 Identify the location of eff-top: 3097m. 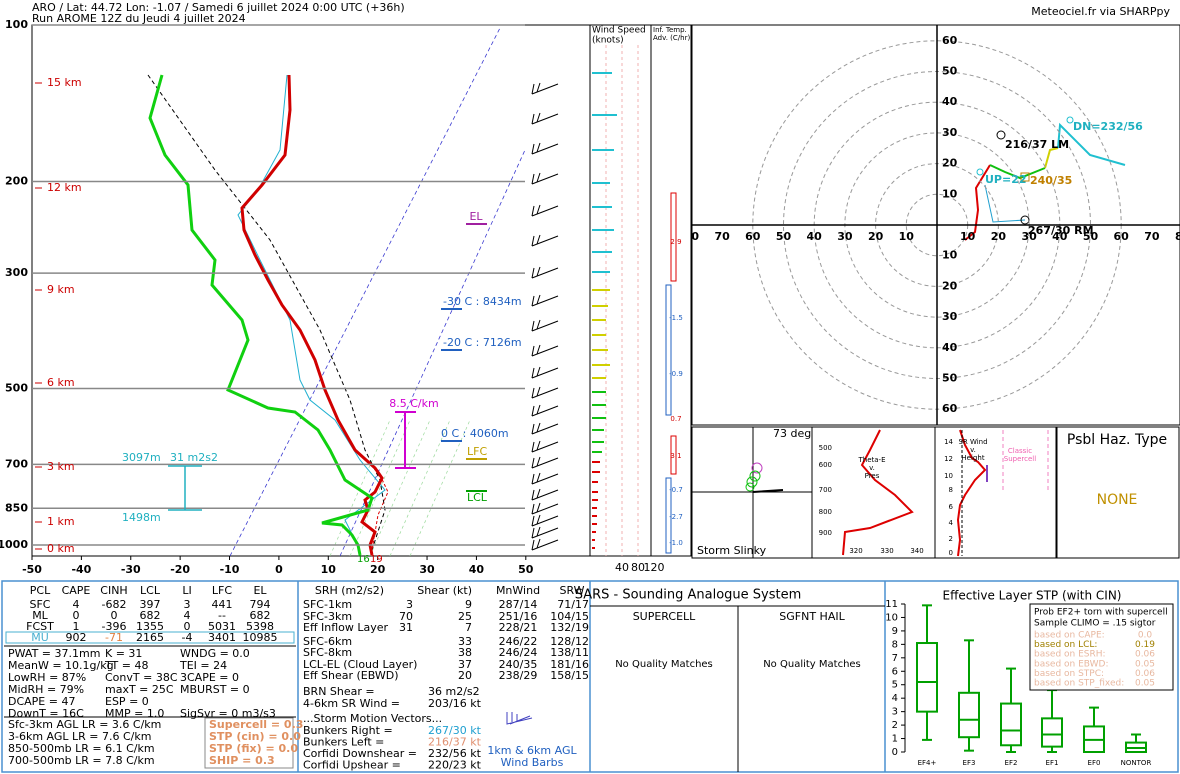
(141, 457).